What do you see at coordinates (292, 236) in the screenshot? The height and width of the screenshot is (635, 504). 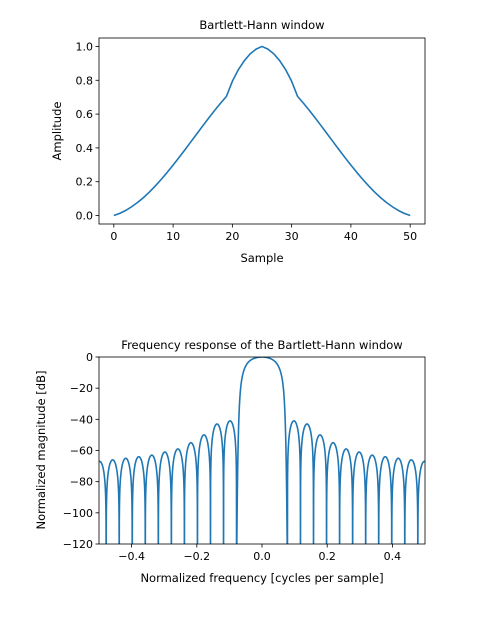 I see `window-chart-xtick-label: 30` at bounding box center [292, 236].